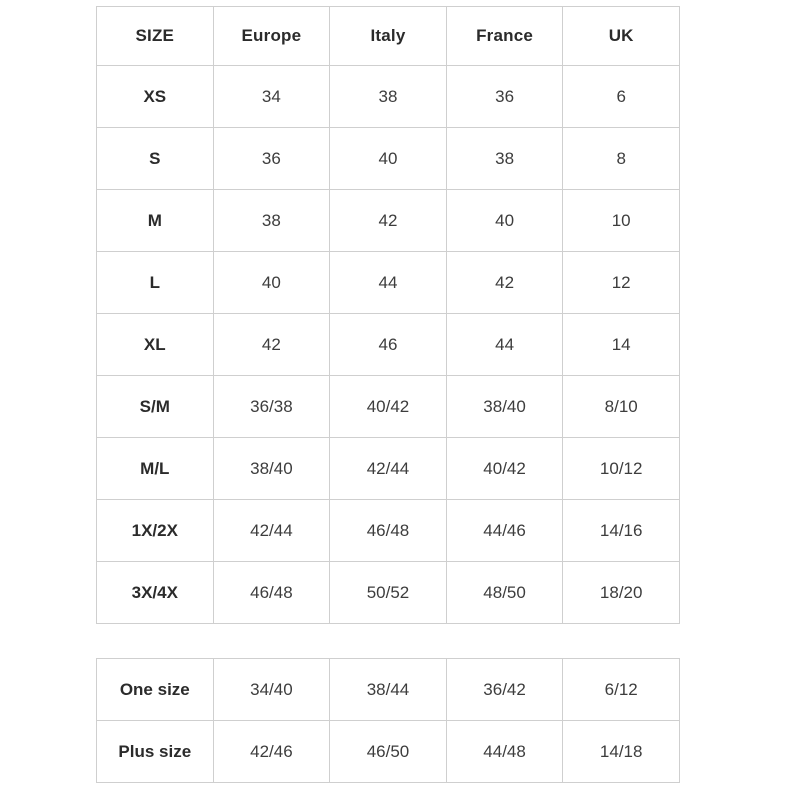 Image resolution: width=800 pixels, height=800 pixels. What do you see at coordinates (504, 751) in the screenshot?
I see `size-value-cell: 44/48` at bounding box center [504, 751].